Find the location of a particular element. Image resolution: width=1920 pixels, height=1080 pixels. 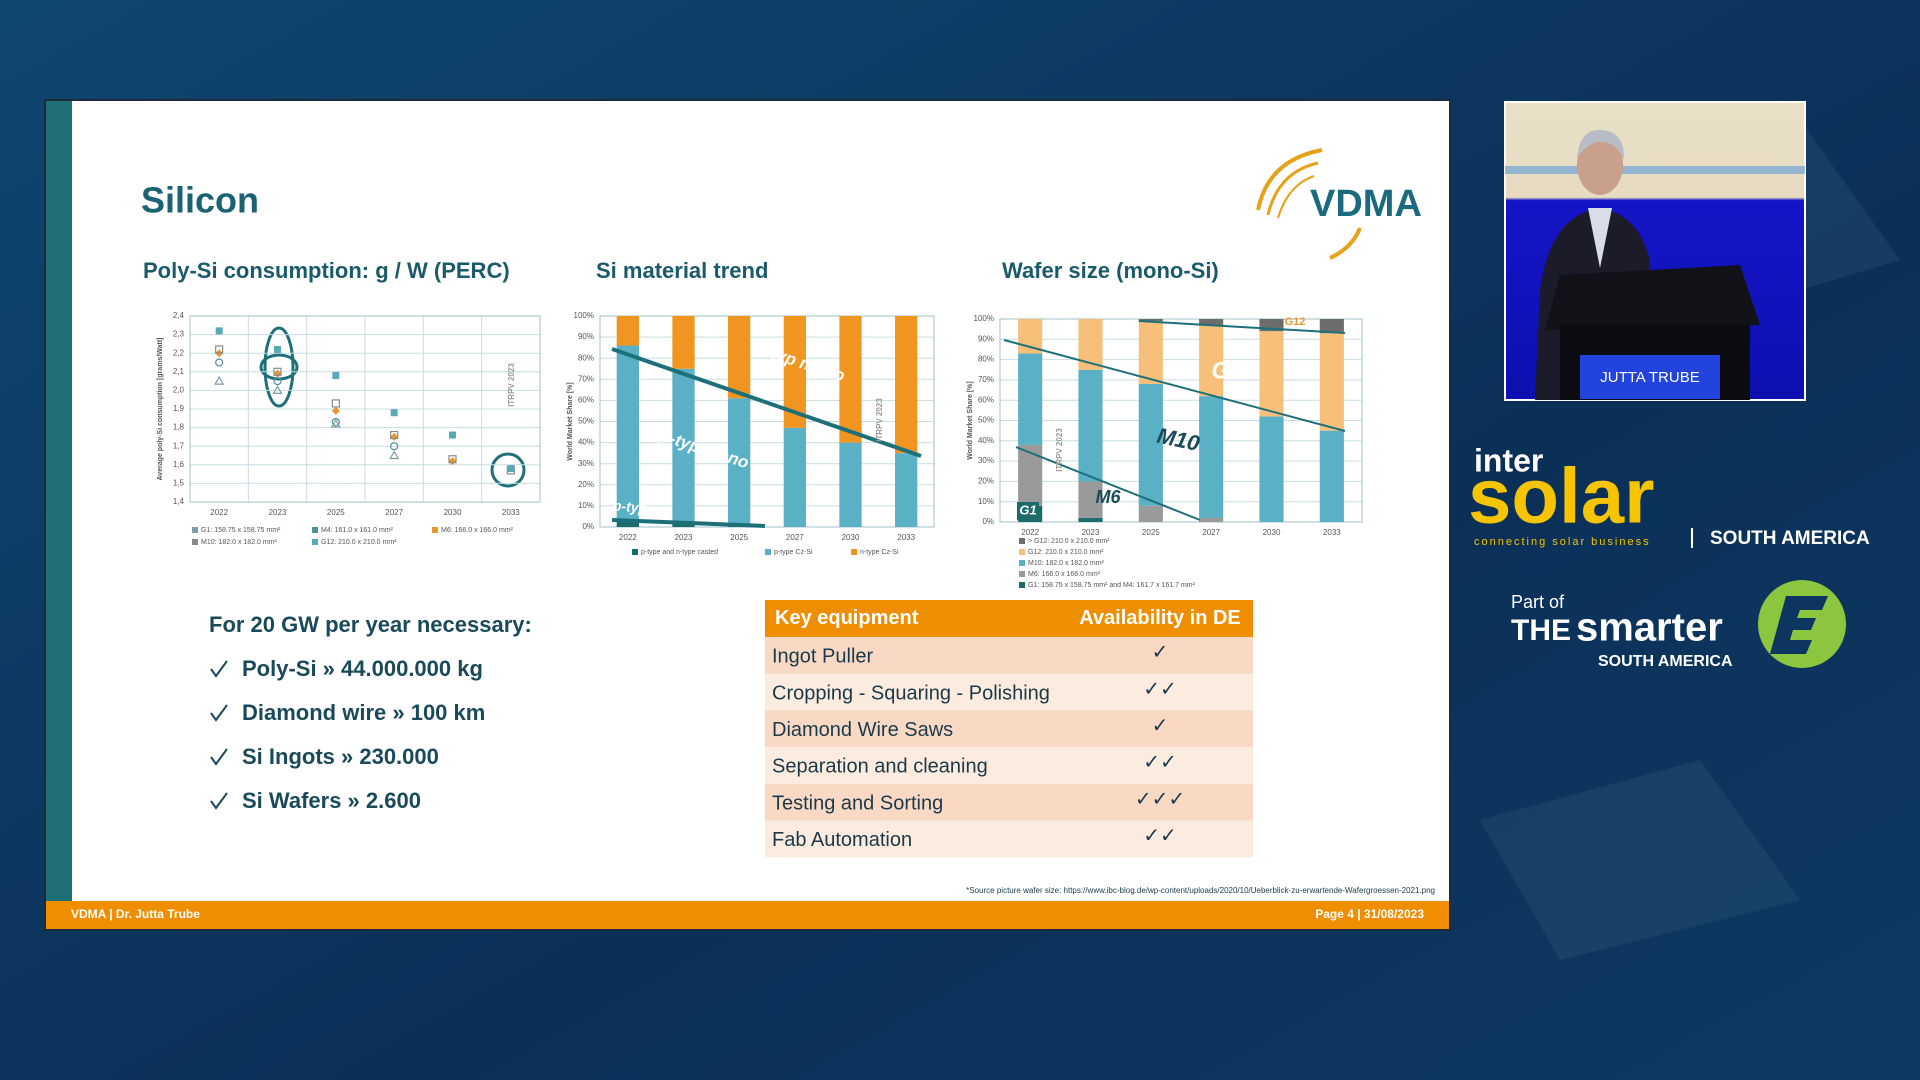

slide-footer-bar is located at coordinates (747, 915).